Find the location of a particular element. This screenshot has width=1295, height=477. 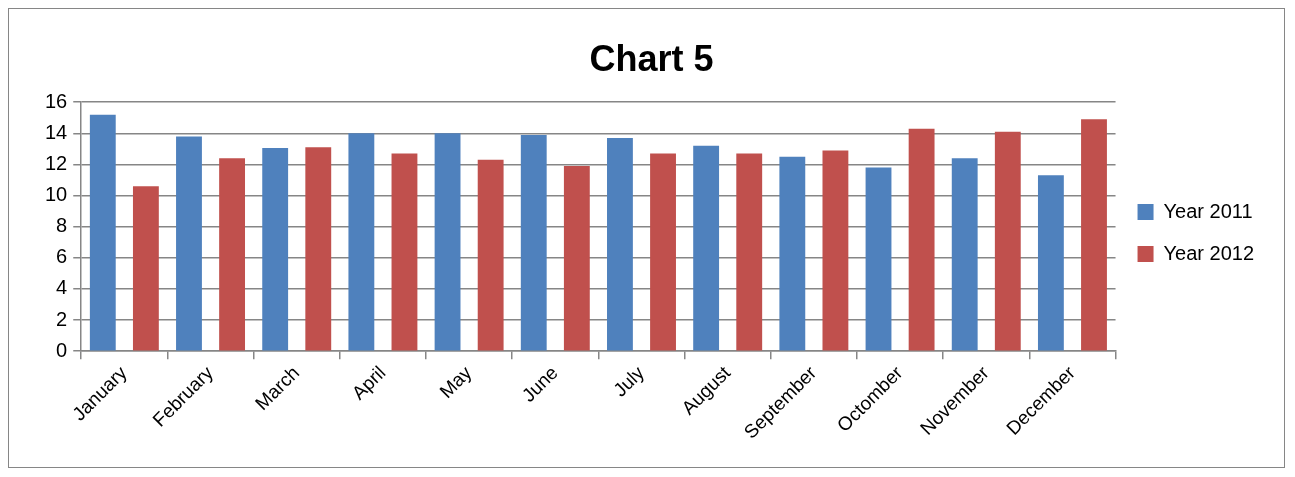

y-tick-label: 14 is located at coordinates (56, 131).